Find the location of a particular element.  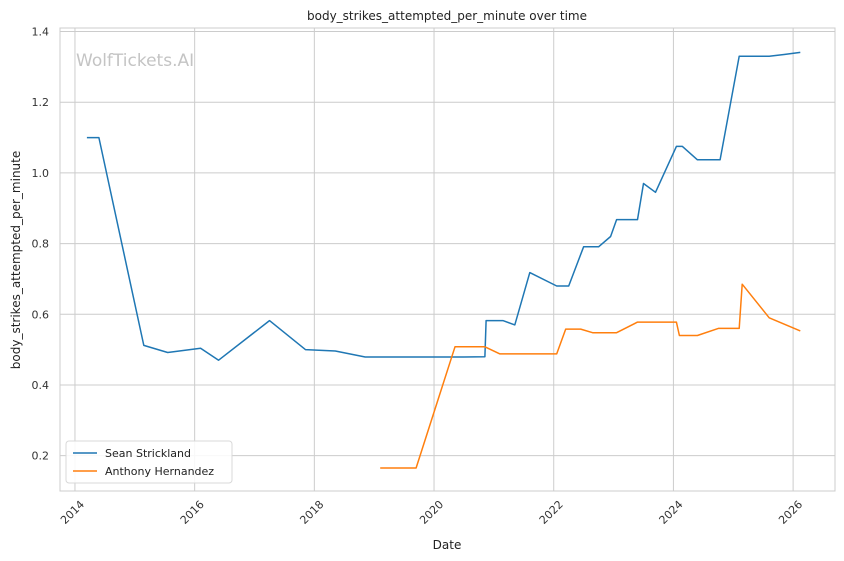

legend-box is located at coordinates (149, 462).